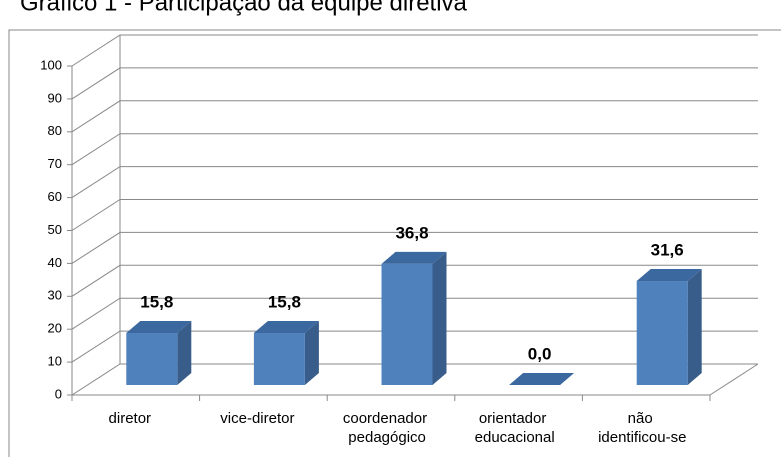  What do you see at coordinates (58, 393) in the screenshot?
I see `y-tick-label: 0` at bounding box center [58, 393].